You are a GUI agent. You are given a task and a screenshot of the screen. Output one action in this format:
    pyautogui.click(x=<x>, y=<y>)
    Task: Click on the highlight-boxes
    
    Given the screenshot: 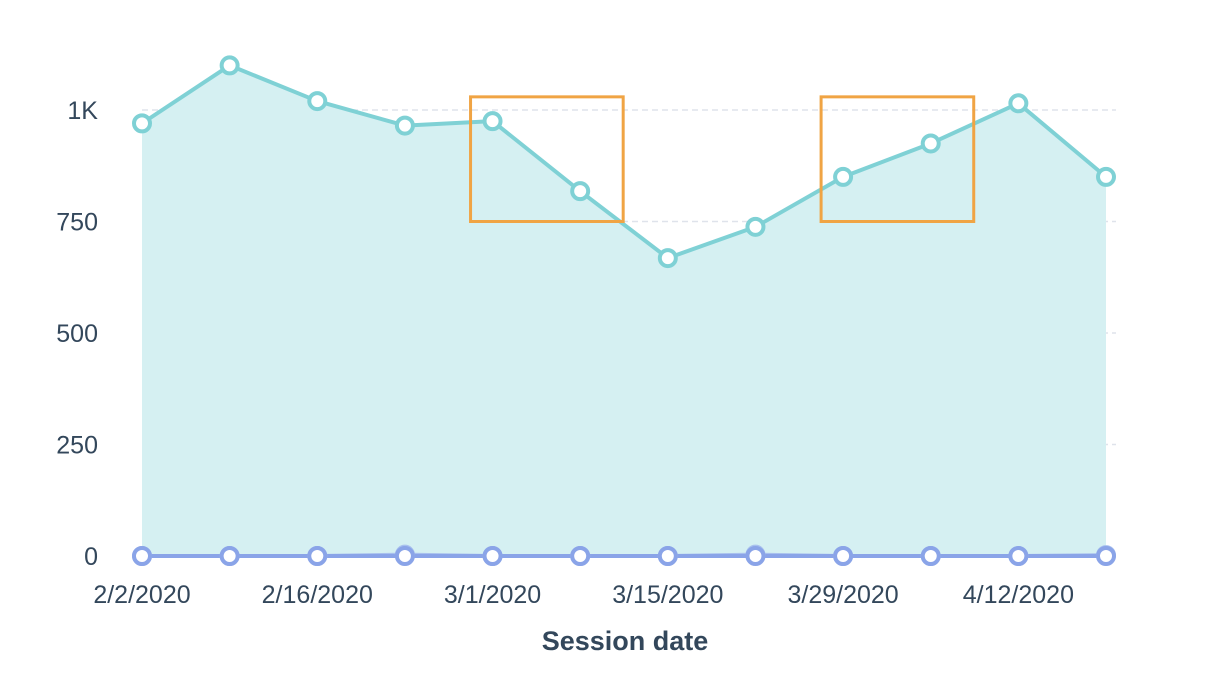 What is the action you would take?
    pyautogui.click(x=722, y=159)
    